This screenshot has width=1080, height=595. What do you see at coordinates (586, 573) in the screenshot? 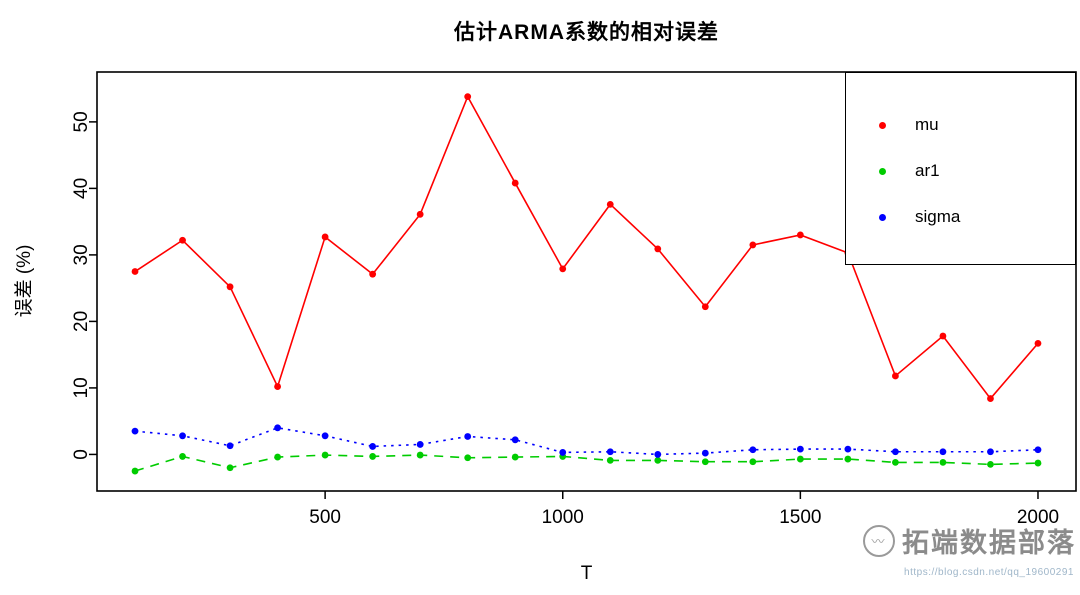
I see `x-axis-label: T` at bounding box center [586, 573].